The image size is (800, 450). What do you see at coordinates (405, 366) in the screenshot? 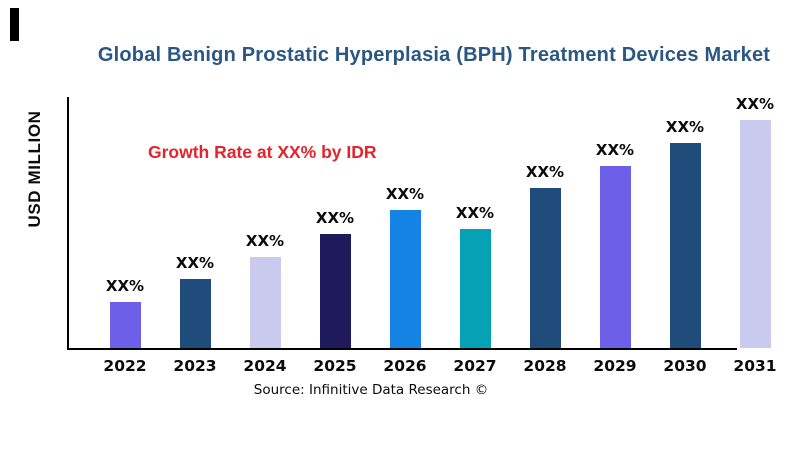
I see `x-tick-2026: 2026` at bounding box center [405, 366].